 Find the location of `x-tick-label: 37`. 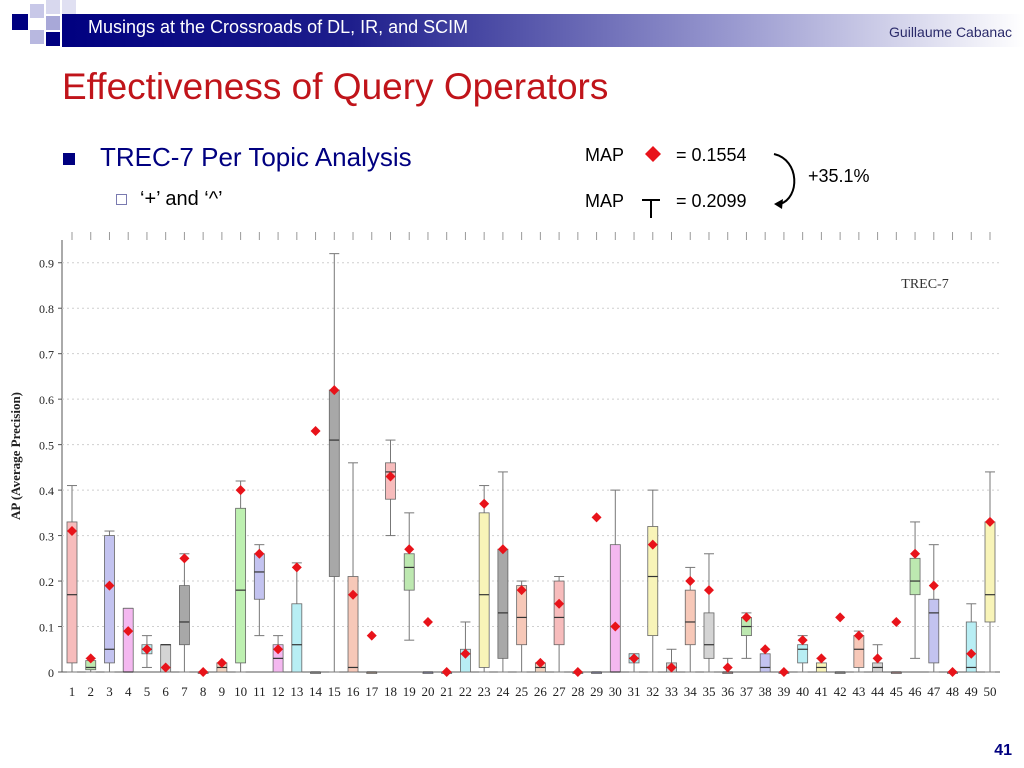

x-tick-label: 37 is located at coordinates (747, 691).